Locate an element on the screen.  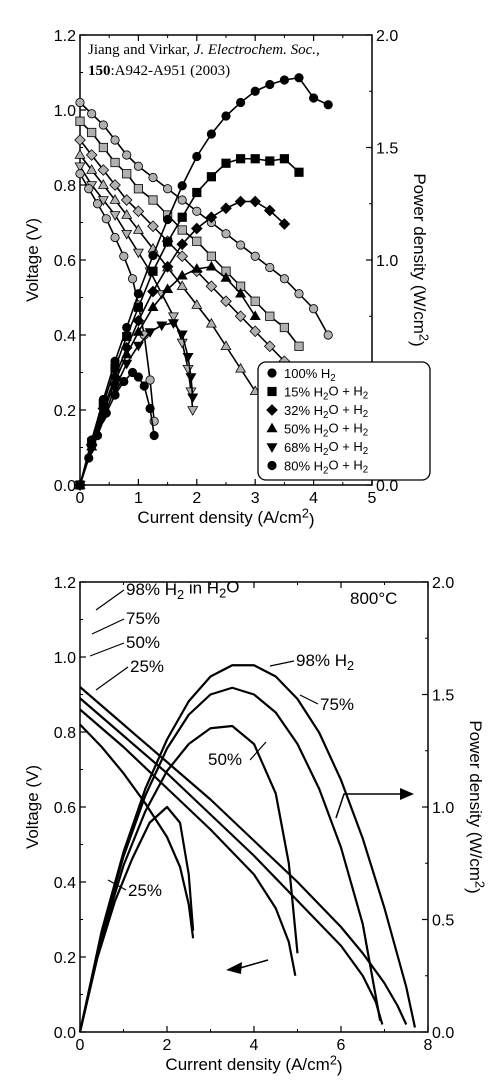
y-right-tick-label: 0.0 is located at coordinates (387, 486).